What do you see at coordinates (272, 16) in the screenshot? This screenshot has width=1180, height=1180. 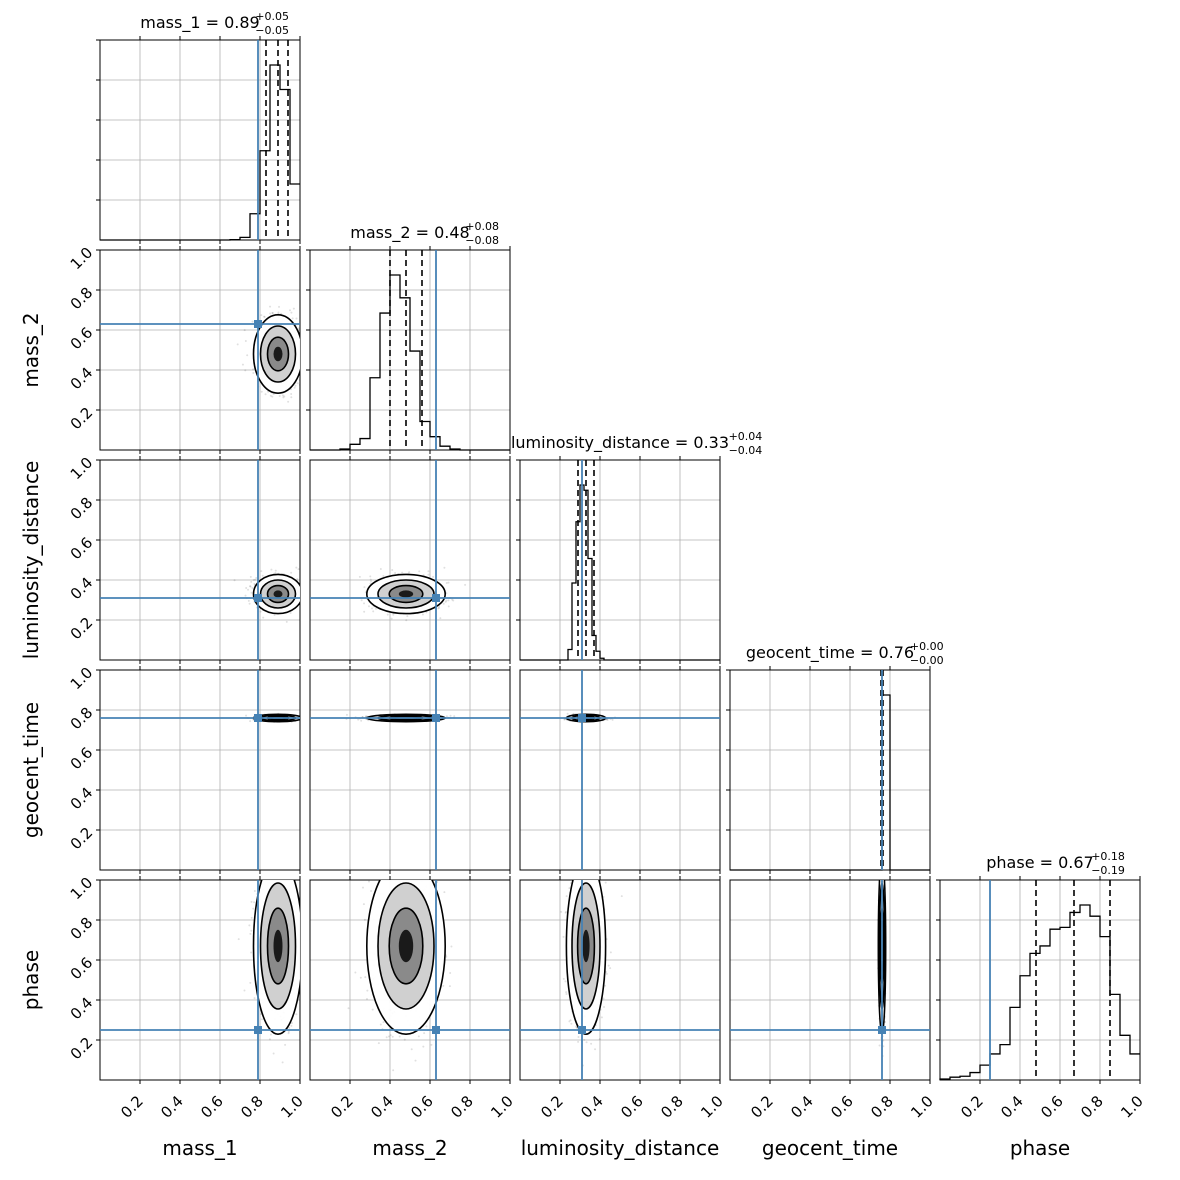 I see `title-plus-mass_1: +0.05` at bounding box center [272, 16].